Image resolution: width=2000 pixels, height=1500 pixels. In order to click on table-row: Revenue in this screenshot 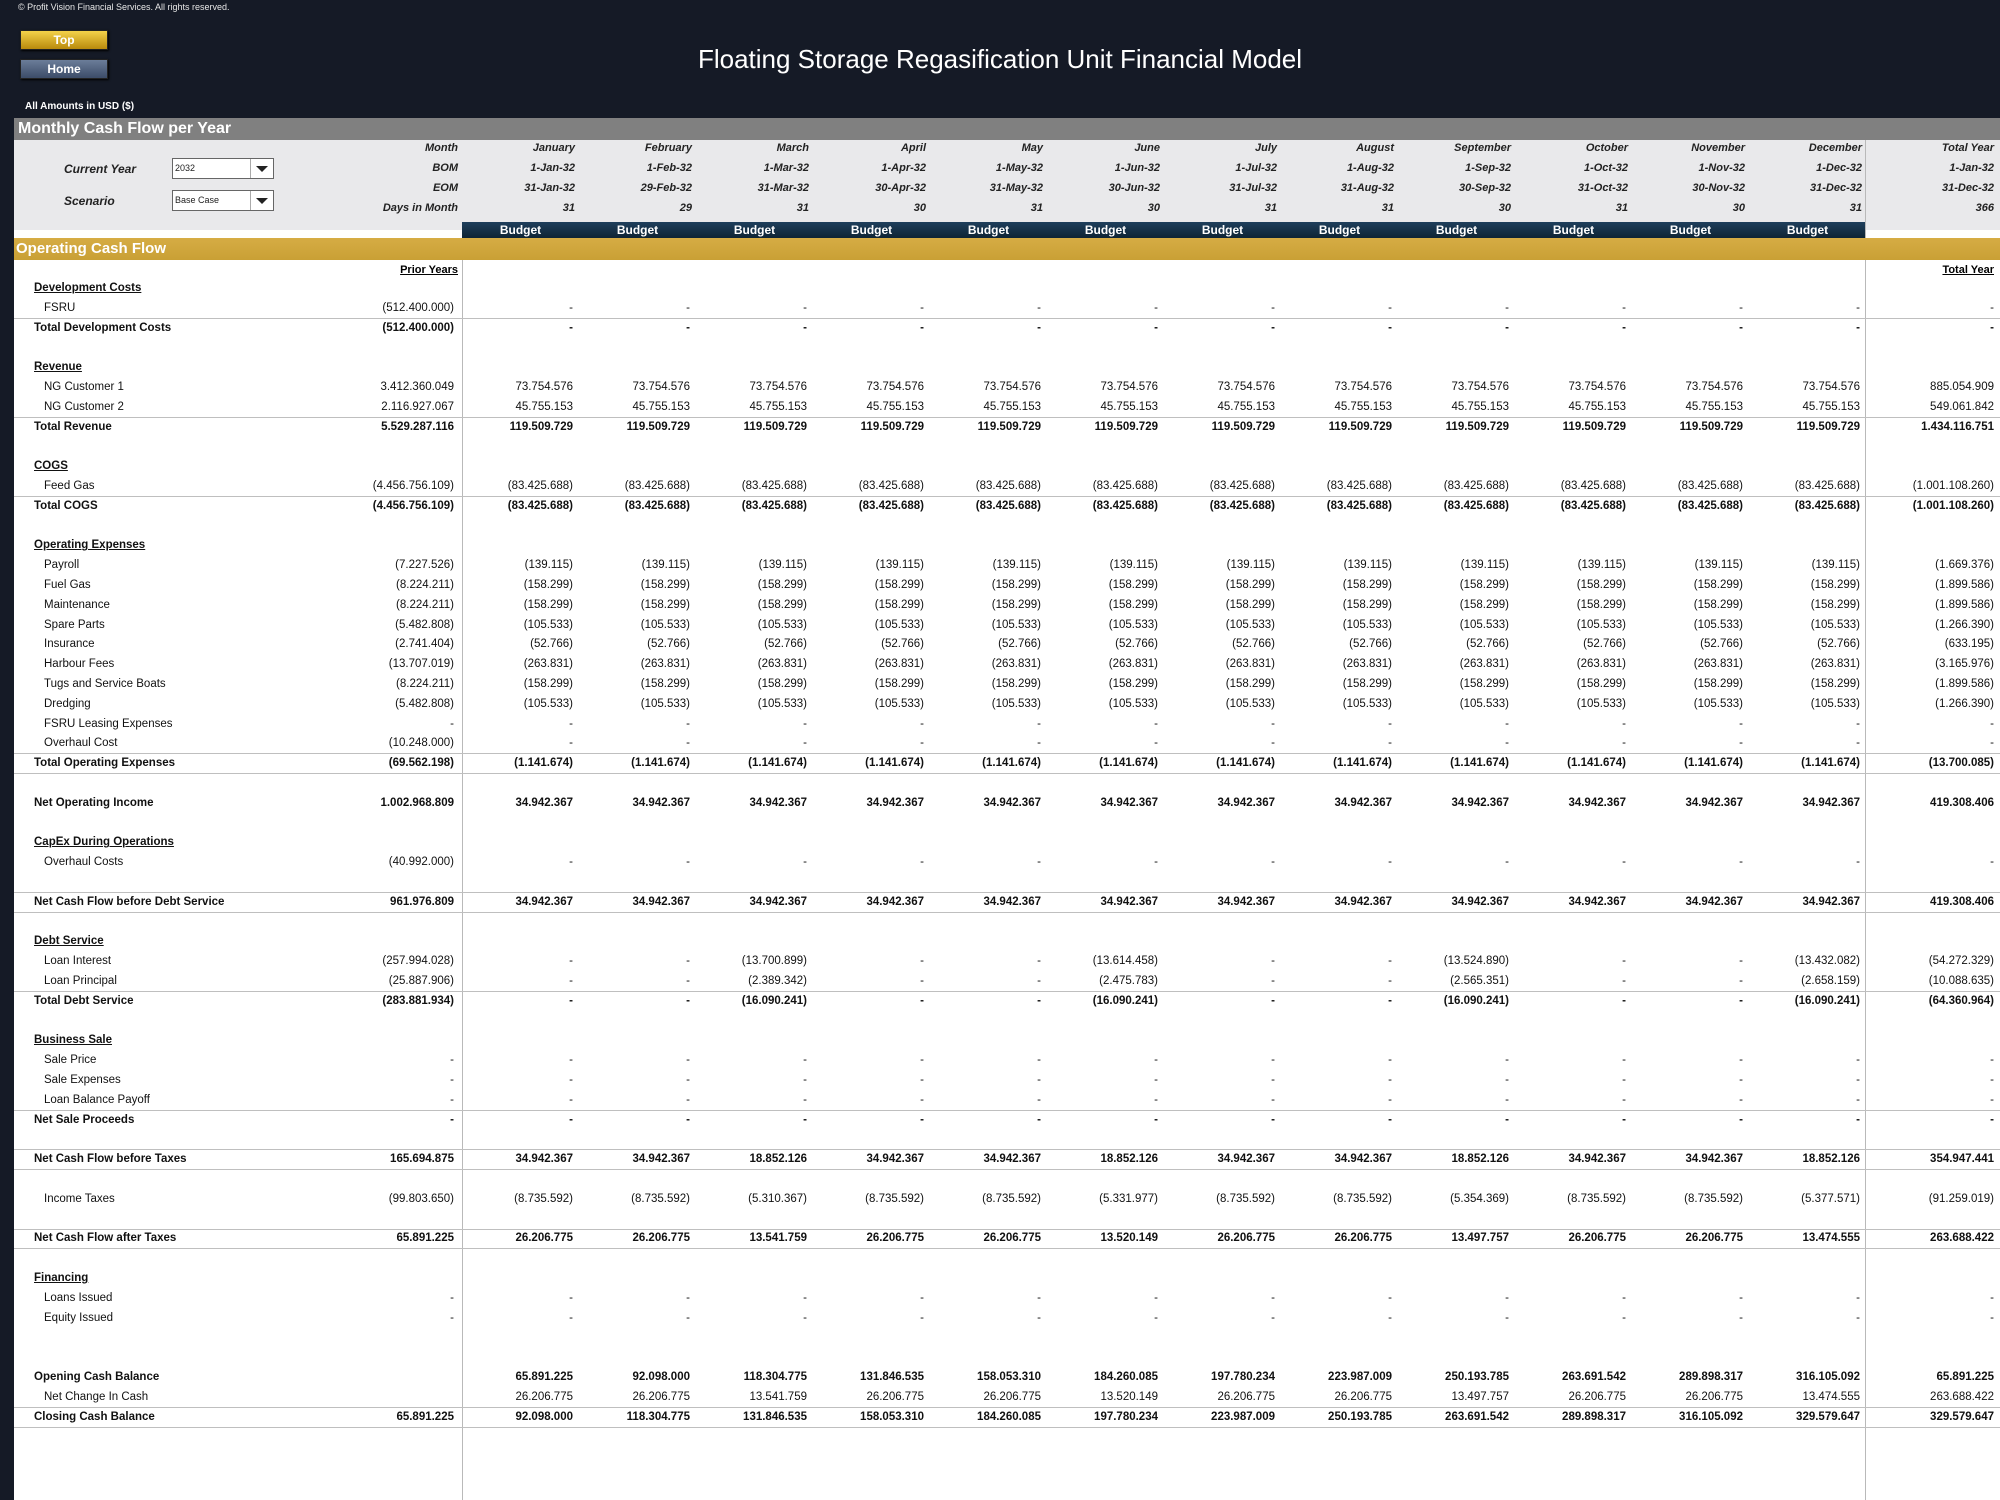, I will do `click(1007, 370)`.